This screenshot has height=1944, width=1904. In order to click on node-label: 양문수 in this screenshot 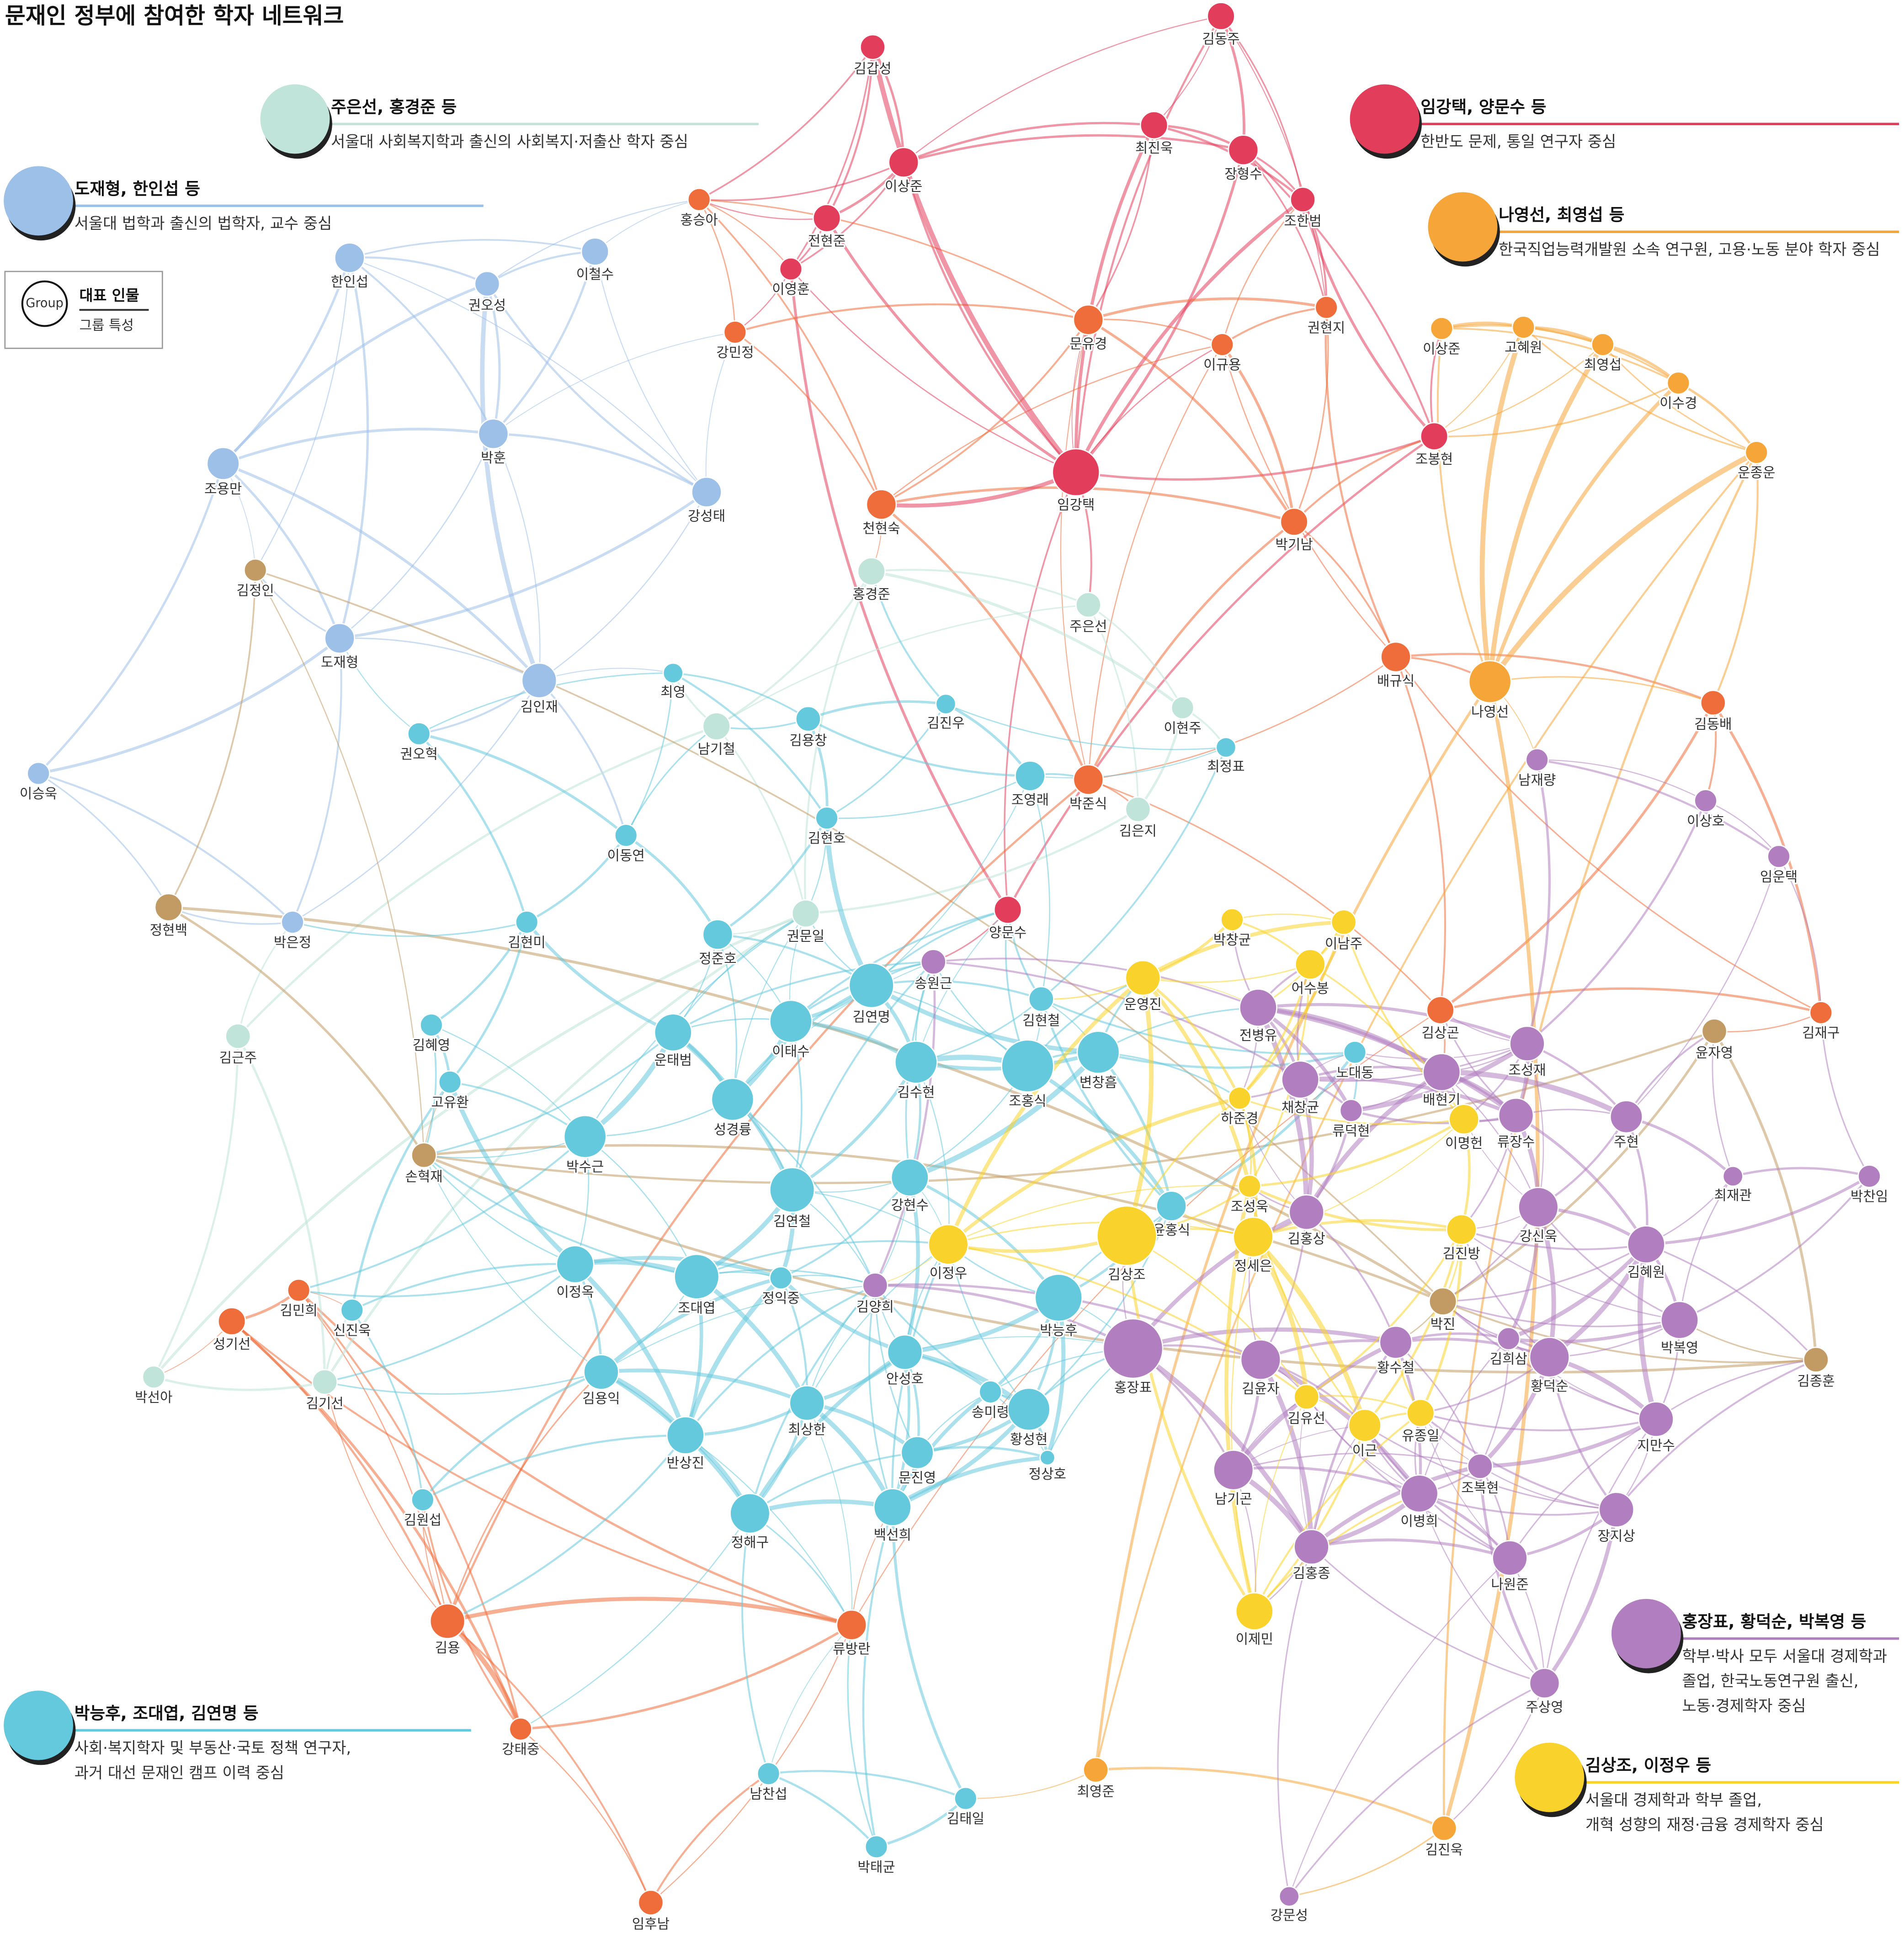, I will do `click(1008, 933)`.